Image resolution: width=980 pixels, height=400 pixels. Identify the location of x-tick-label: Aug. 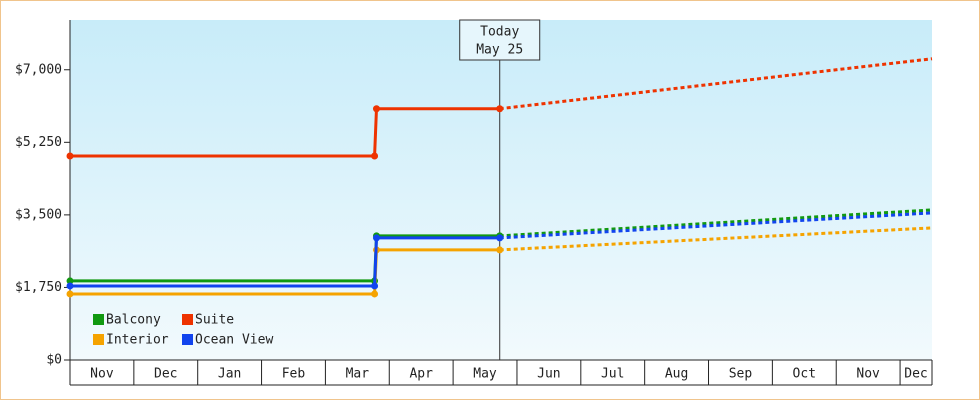
(676, 374).